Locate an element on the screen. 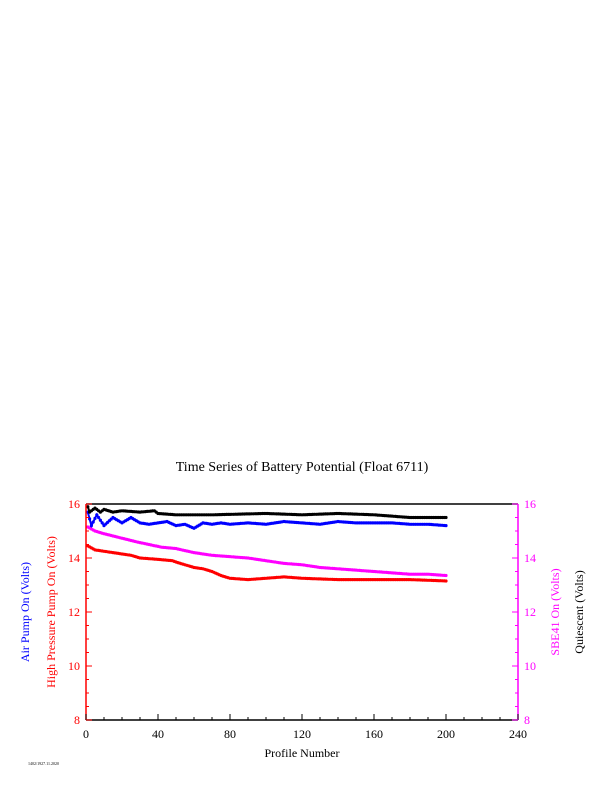  x-tick-label-40: 40 is located at coordinates (158, 734).